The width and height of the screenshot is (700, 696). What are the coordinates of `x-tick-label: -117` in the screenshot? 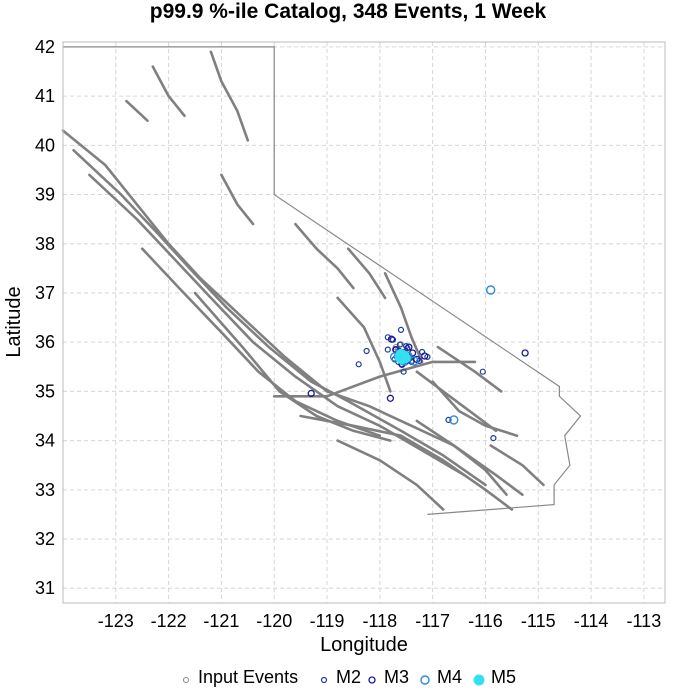 It's located at (432, 621).